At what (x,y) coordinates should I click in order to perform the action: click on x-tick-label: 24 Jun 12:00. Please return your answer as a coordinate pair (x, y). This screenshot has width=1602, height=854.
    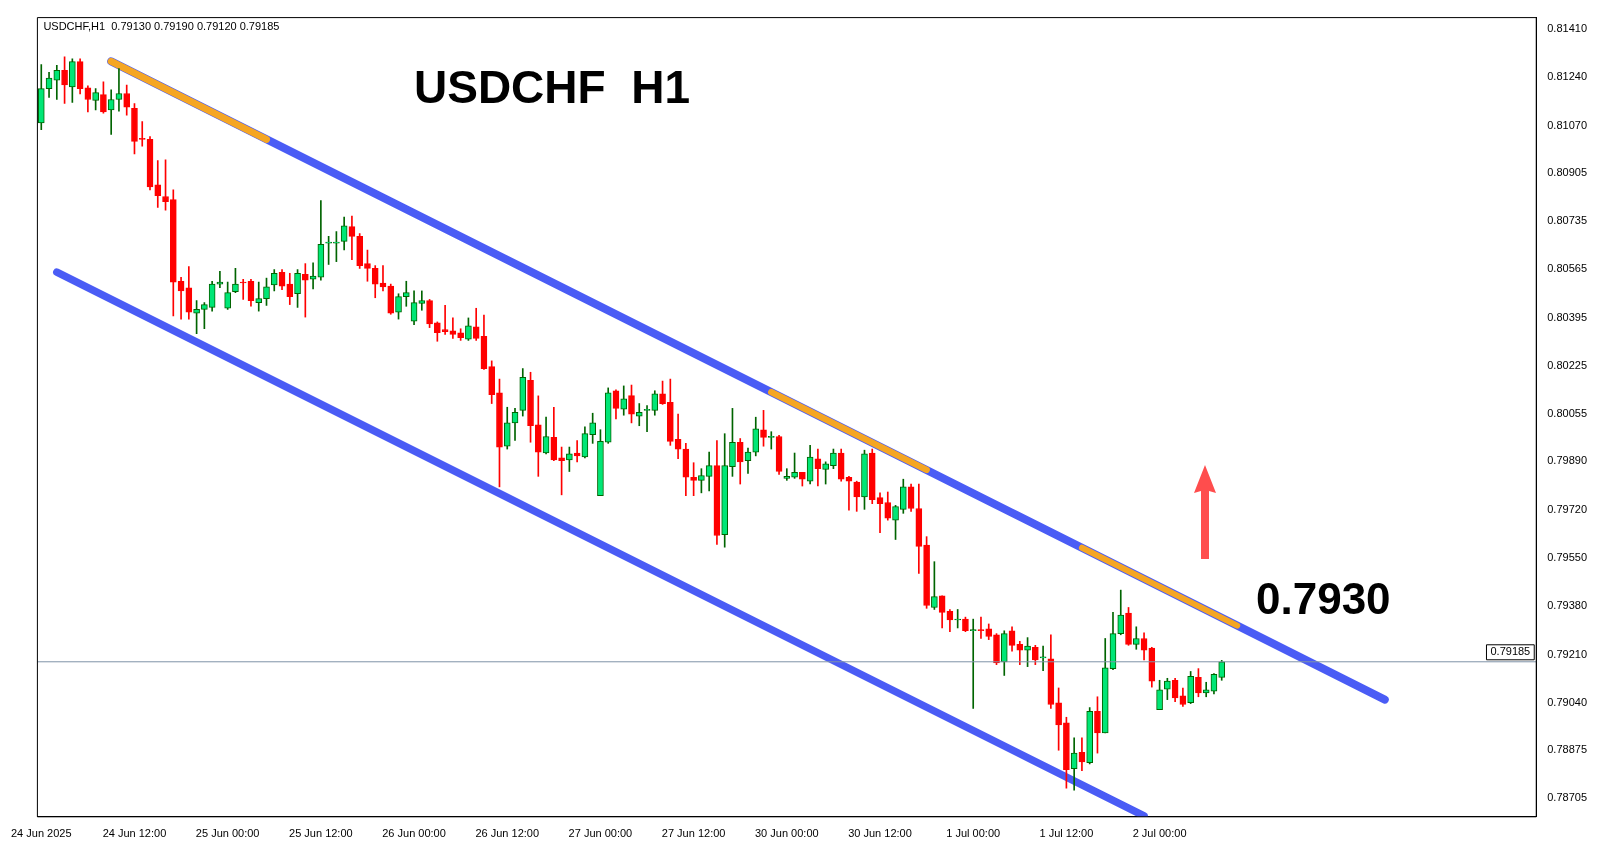
    Looking at the image, I should click on (134, 833).